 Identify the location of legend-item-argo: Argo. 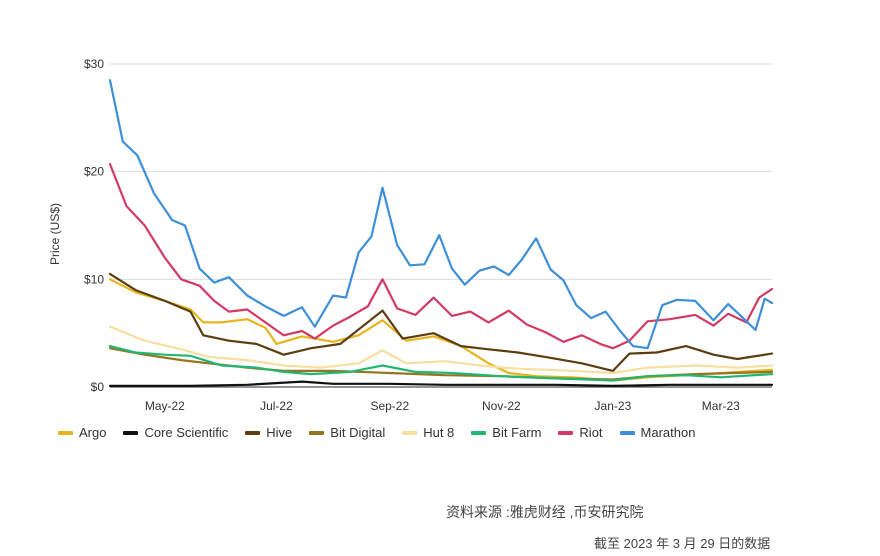
(82, 432).